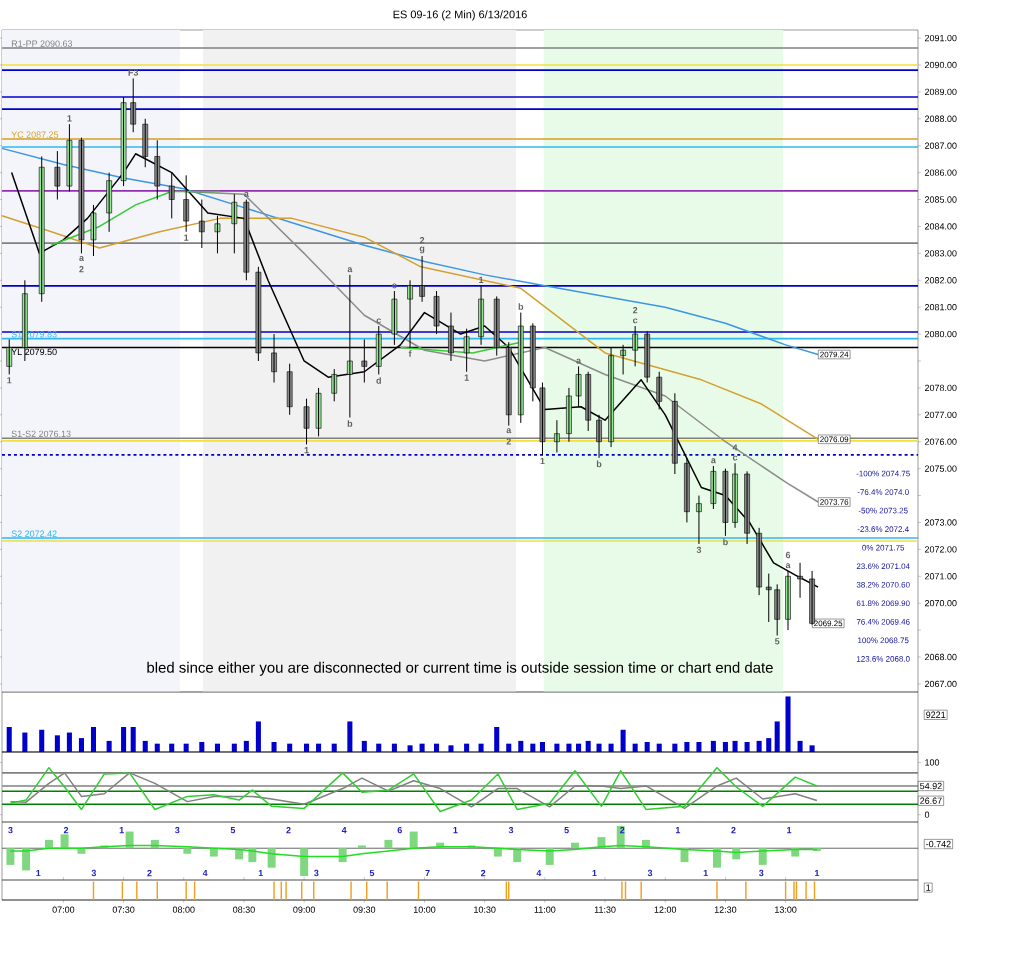  Describe the element at coordinates (940, 334) in the screenshot. I see `y-tick-label: 2080.00` at that location.